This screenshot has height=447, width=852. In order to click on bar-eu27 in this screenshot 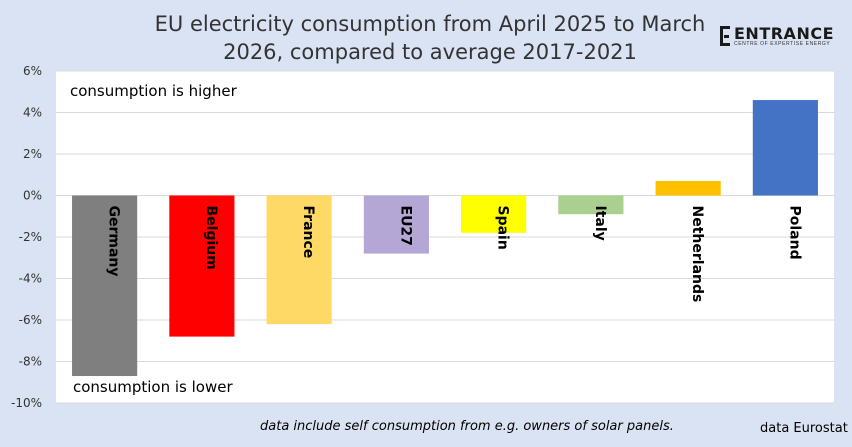, I will do `click(396, 224)`.